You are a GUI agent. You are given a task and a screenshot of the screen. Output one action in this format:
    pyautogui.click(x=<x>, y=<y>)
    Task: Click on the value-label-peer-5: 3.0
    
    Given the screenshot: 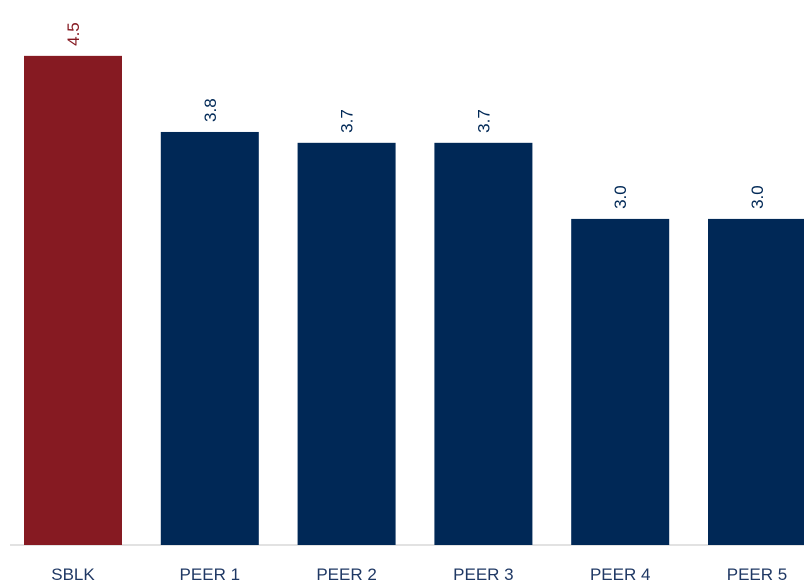 What is the action you would take?
    pyautogui.click(x=757, y=197)
    